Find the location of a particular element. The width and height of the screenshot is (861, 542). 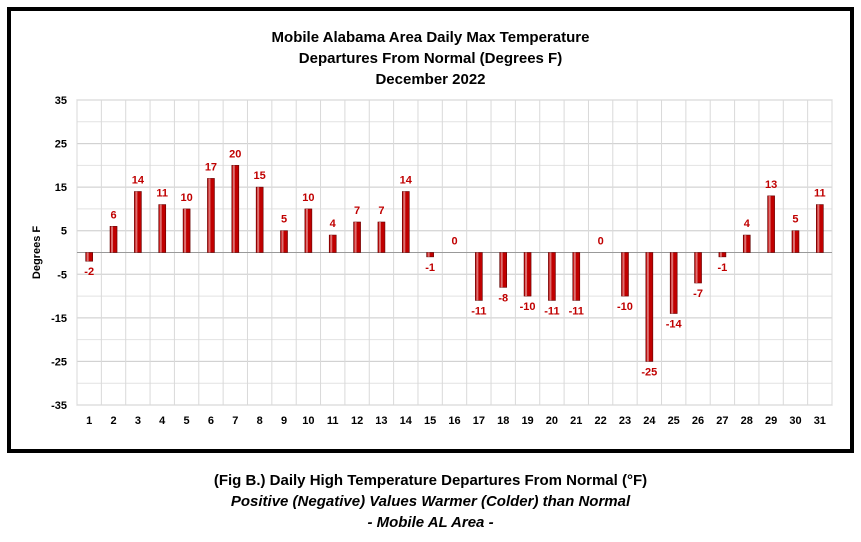

x-tick-label: 2 is located at coordinates (113, 421).